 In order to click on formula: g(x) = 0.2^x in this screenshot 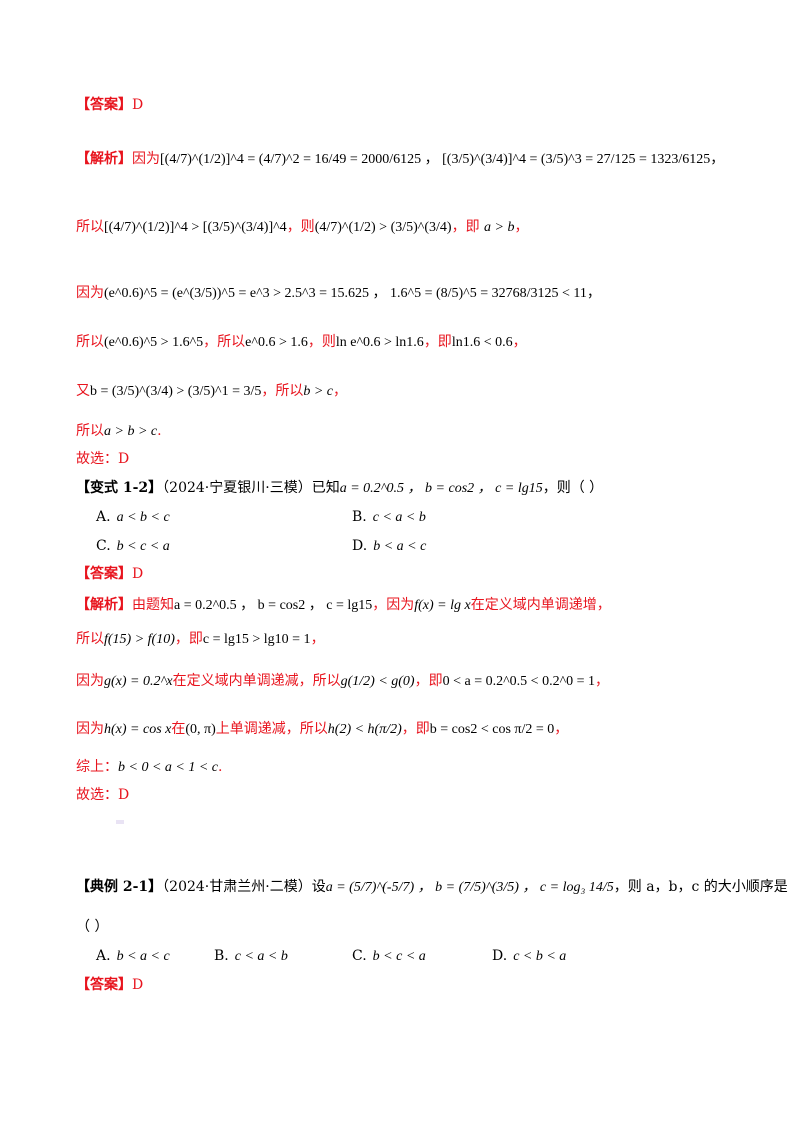, I will do `click(138, 681)`.